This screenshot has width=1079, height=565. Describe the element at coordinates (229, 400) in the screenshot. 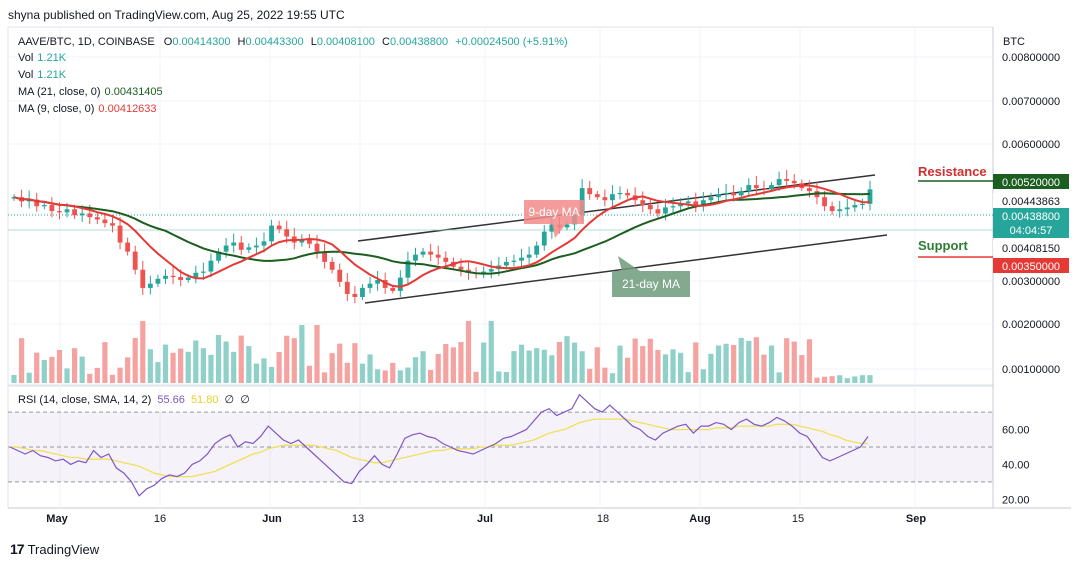

I see `rsi-empty-1: ∅` at that location.